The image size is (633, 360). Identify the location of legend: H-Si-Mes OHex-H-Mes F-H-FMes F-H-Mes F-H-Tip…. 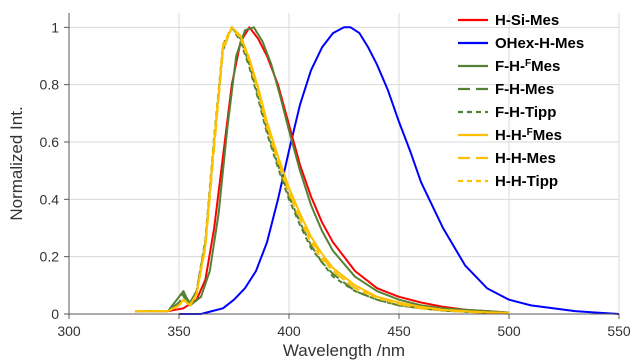
(521, 101).